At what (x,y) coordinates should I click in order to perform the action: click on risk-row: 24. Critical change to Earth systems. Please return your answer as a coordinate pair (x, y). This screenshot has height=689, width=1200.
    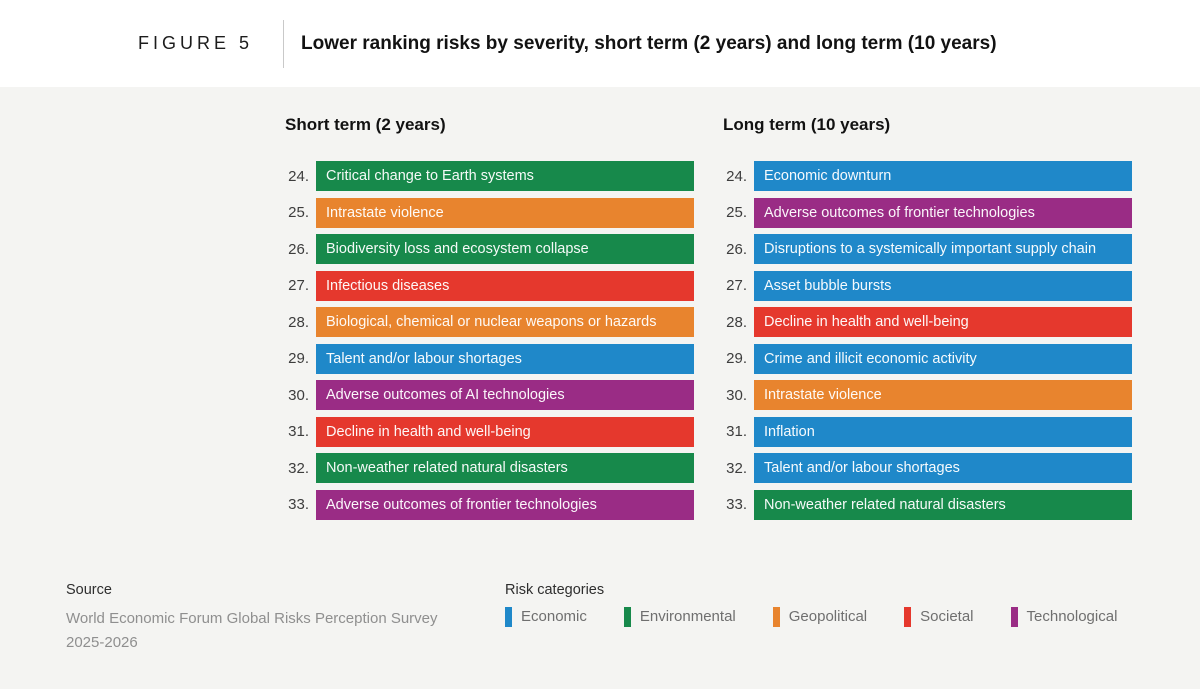
    Looking at the image, I should click on (489, 176).